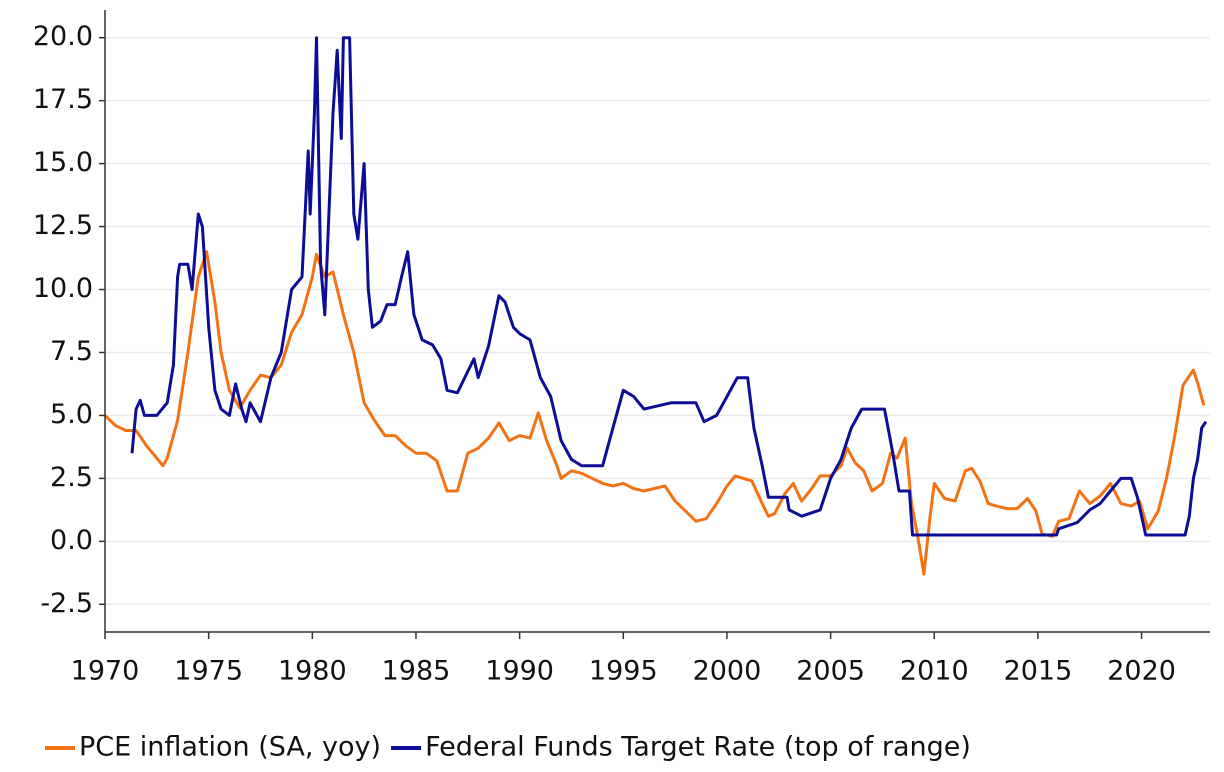 Image resolution: width=1224 pixels, height=772 pixels. What do you see at coordinates (71, 540) in the screenshot?
I see `y-tick-label: 0.0` at bounding box center [71, 540].